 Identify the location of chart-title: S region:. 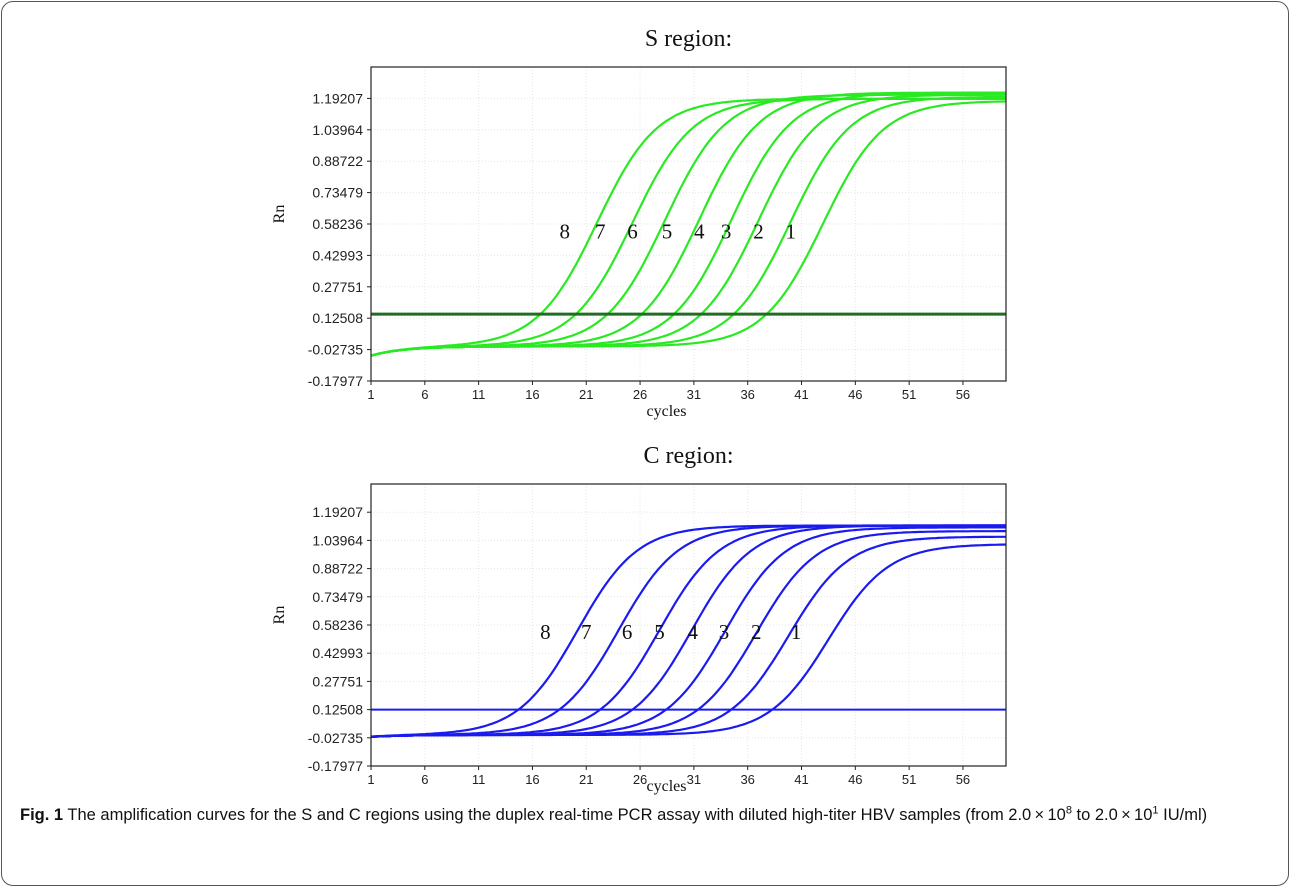
(688, 39).